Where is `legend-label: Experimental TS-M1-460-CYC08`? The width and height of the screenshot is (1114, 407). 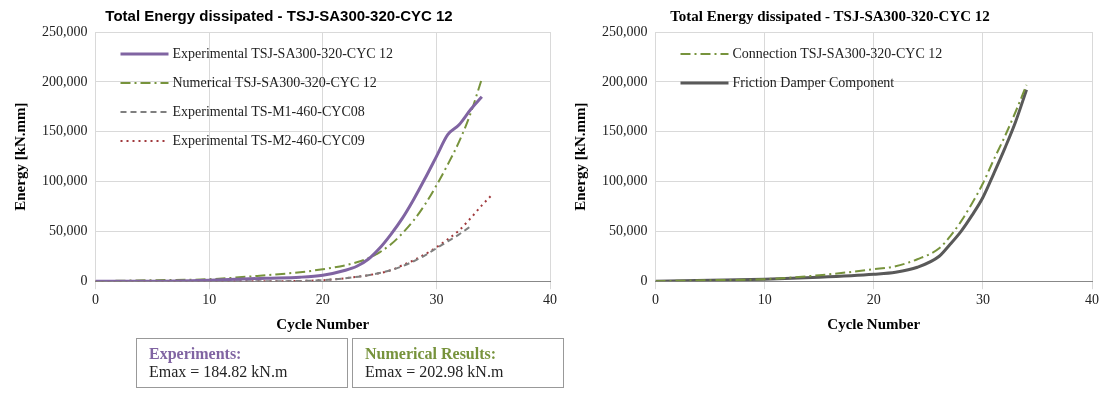 legend-label: Experimental TS-M1-460-CYC08 is located at coordinates (268, 111).